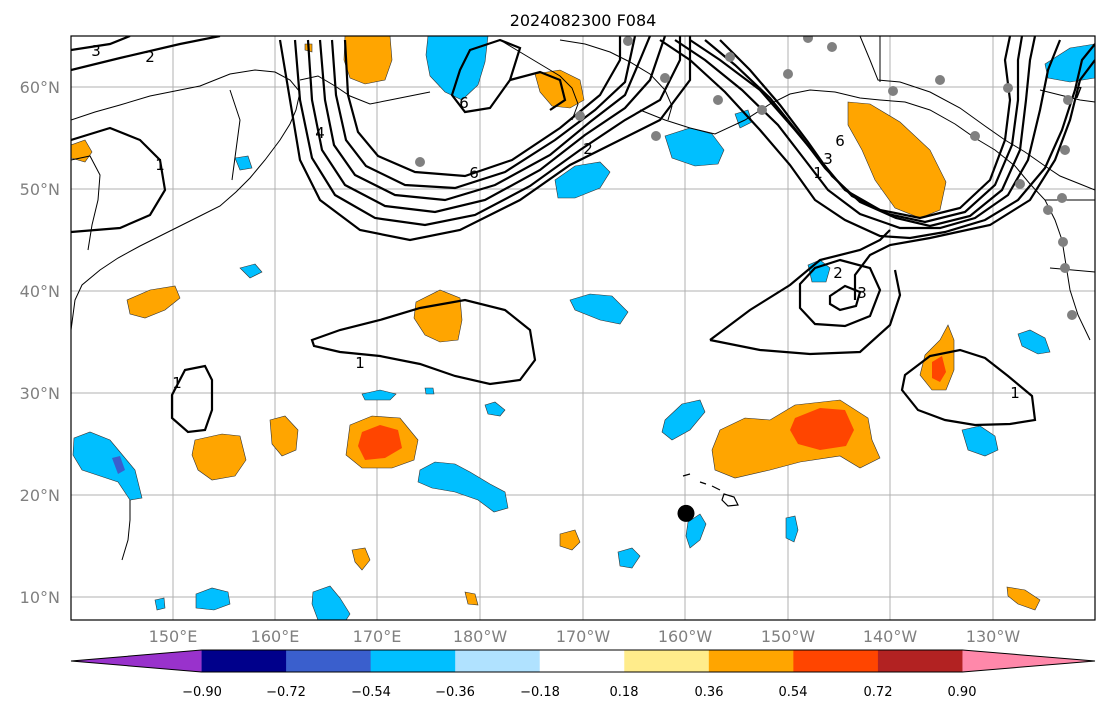 This screenshot has height=712, width=1105. Describe the element at coordinates (320, 133) in the screenshot. I see `contour-label: 4` at that location.